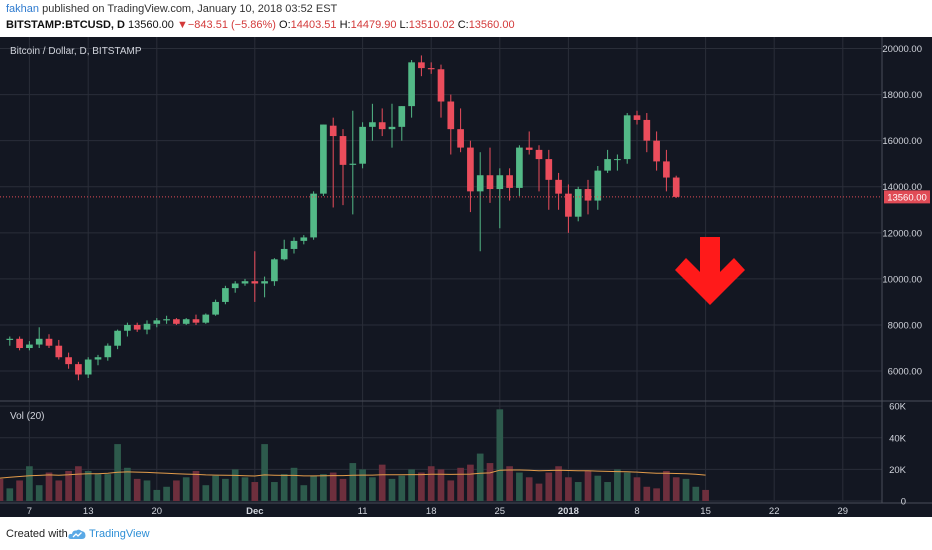 This screenshot has width=932, height=550. What do you see at coordinates (705, 511) in the screenshot?
I see `time-tick-label: 15` at bounding box center [705, 511].